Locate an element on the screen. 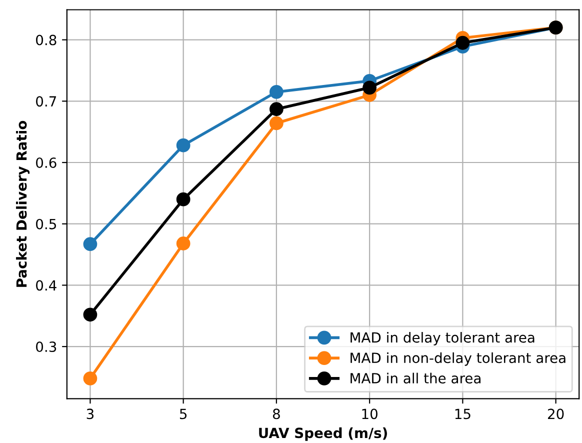 This screenshot has width=582, height=443. y-tick-label: 0.6 is located at coordinates (46, 162).